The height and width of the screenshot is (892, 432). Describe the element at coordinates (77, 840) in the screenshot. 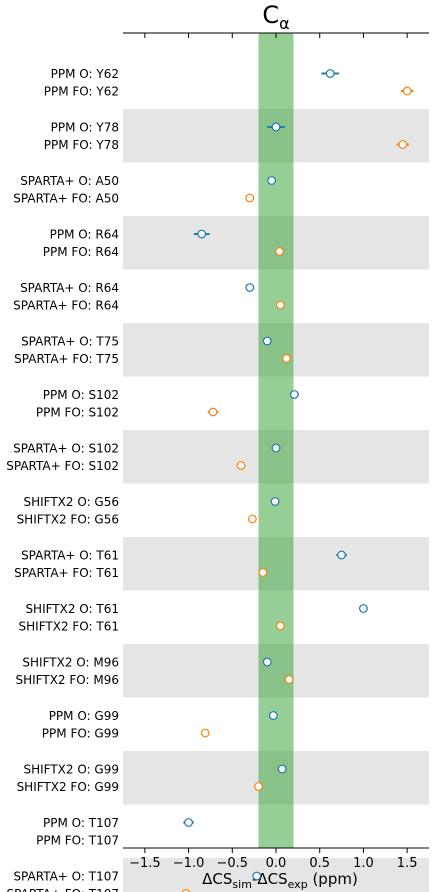

I see `row-label: PPM FO: T107` at that location.